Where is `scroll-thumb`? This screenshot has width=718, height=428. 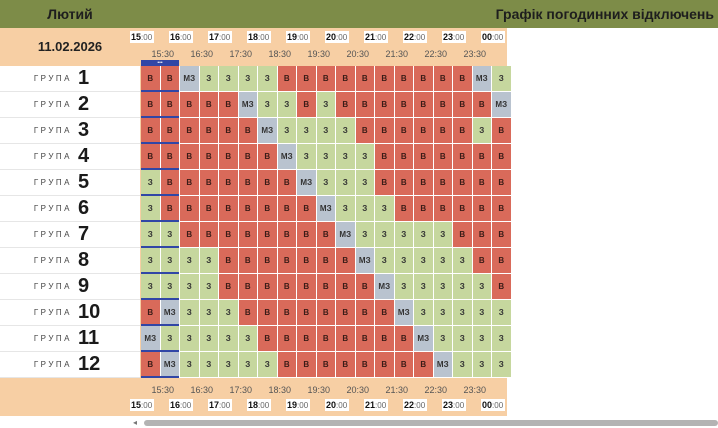
scroll-thumb is located at coordinates (431, 423).